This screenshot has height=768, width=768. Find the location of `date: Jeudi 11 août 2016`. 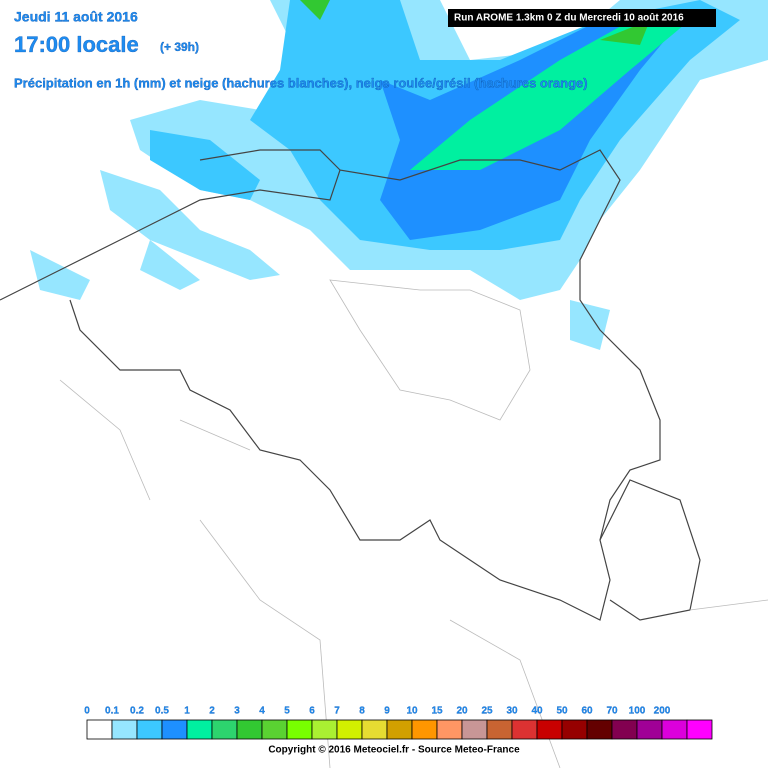

date: Jeudi 11 août 2016 is located at coordinates (76, 17).